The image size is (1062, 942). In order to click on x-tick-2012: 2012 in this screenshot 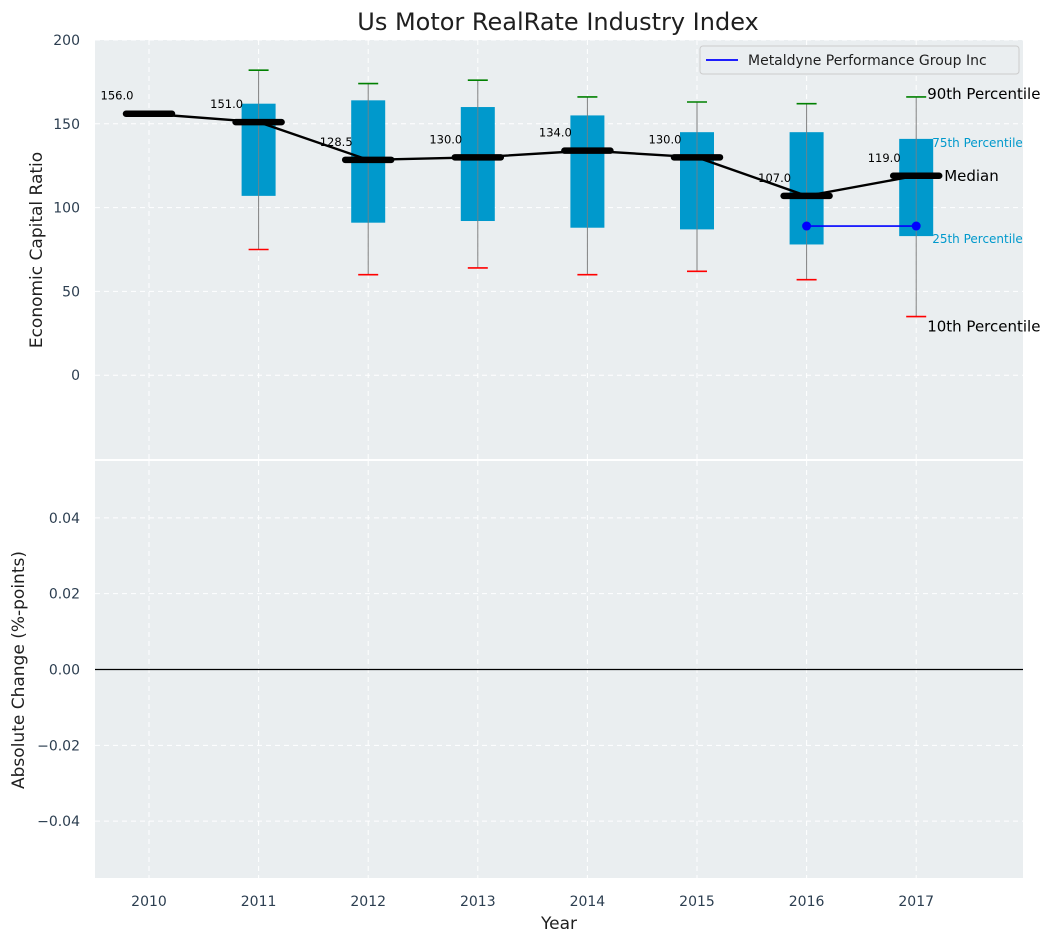, I will do `click(368, 902)`.